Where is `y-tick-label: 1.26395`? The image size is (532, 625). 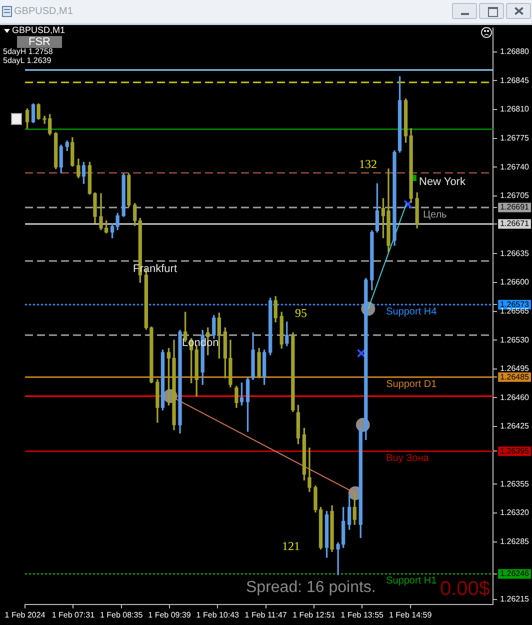
y-tick-label: 1.26395 is located at coordinates (515, 451).